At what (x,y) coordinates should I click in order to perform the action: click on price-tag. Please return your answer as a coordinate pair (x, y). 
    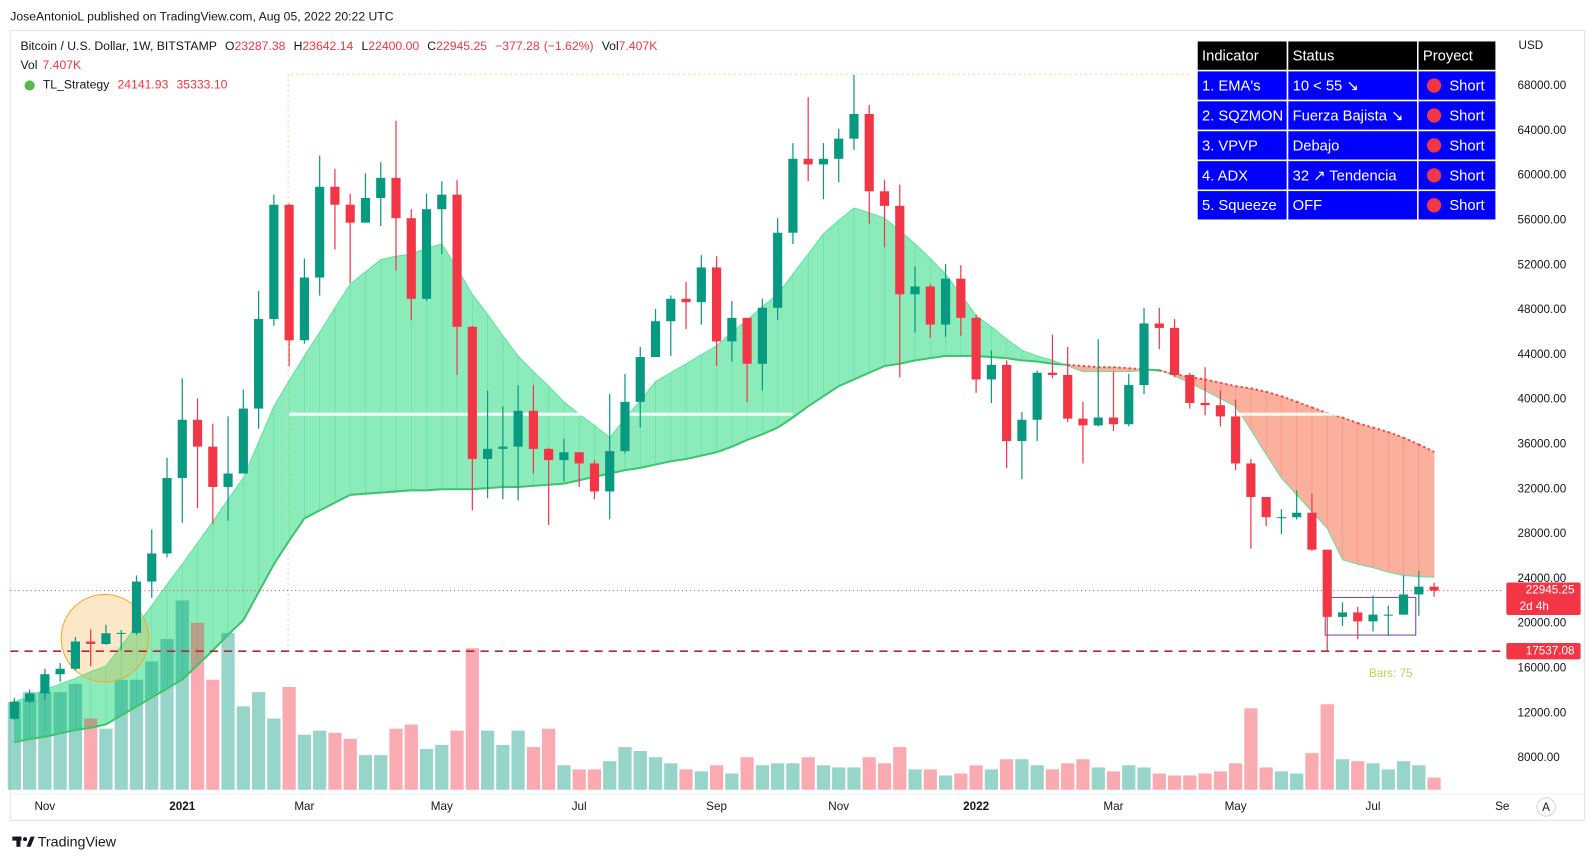
    Looking at the image, I should click on (1543, 599).